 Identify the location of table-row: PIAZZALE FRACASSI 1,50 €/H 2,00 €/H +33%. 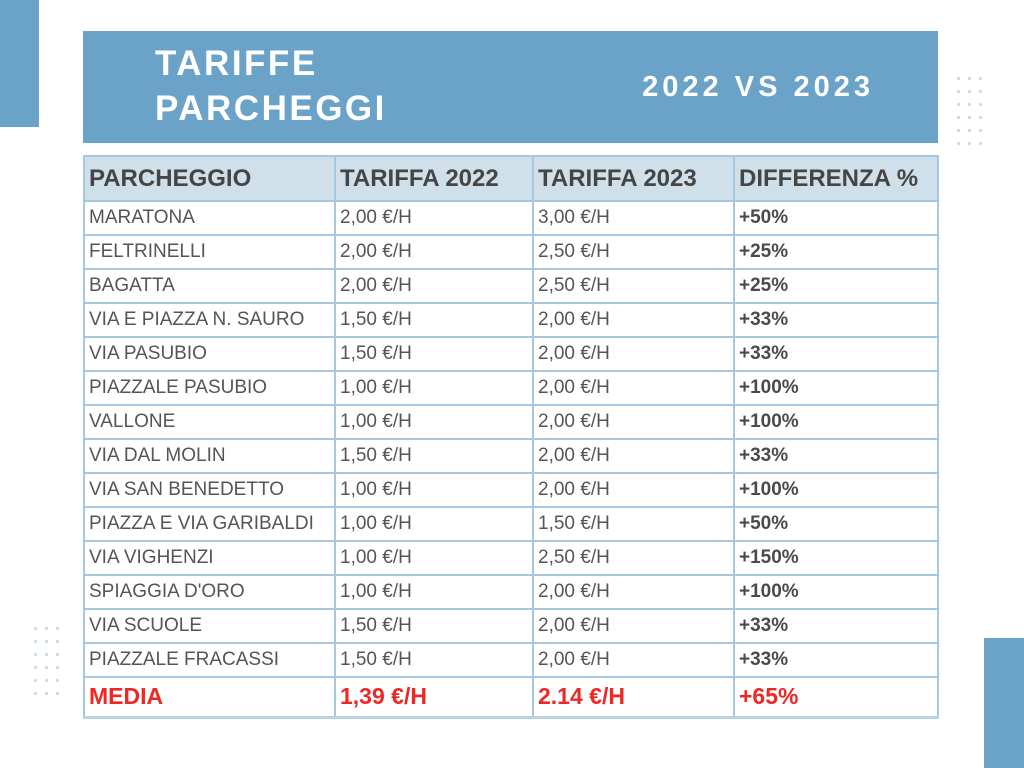
(511, 660).